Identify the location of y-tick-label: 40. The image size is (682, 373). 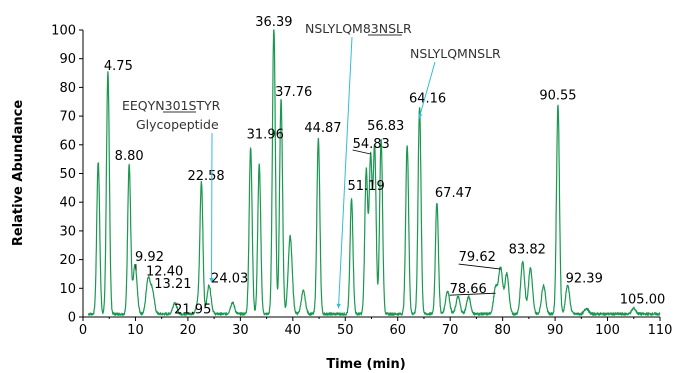
(67, 203).